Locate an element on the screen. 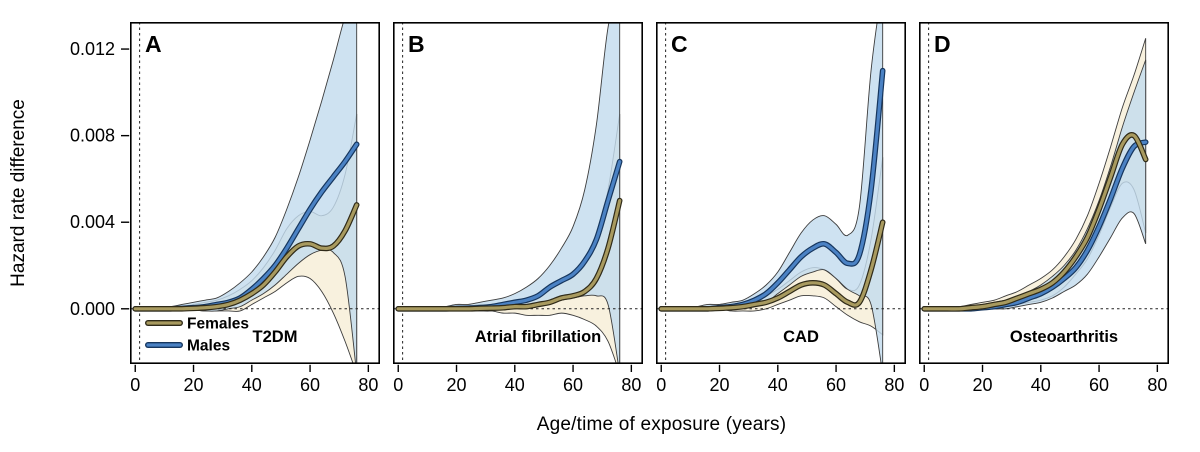 Image resolution: width=1200 pixels, height=452 pixels. condition-label: CAD is located at coordinates (801, 337).